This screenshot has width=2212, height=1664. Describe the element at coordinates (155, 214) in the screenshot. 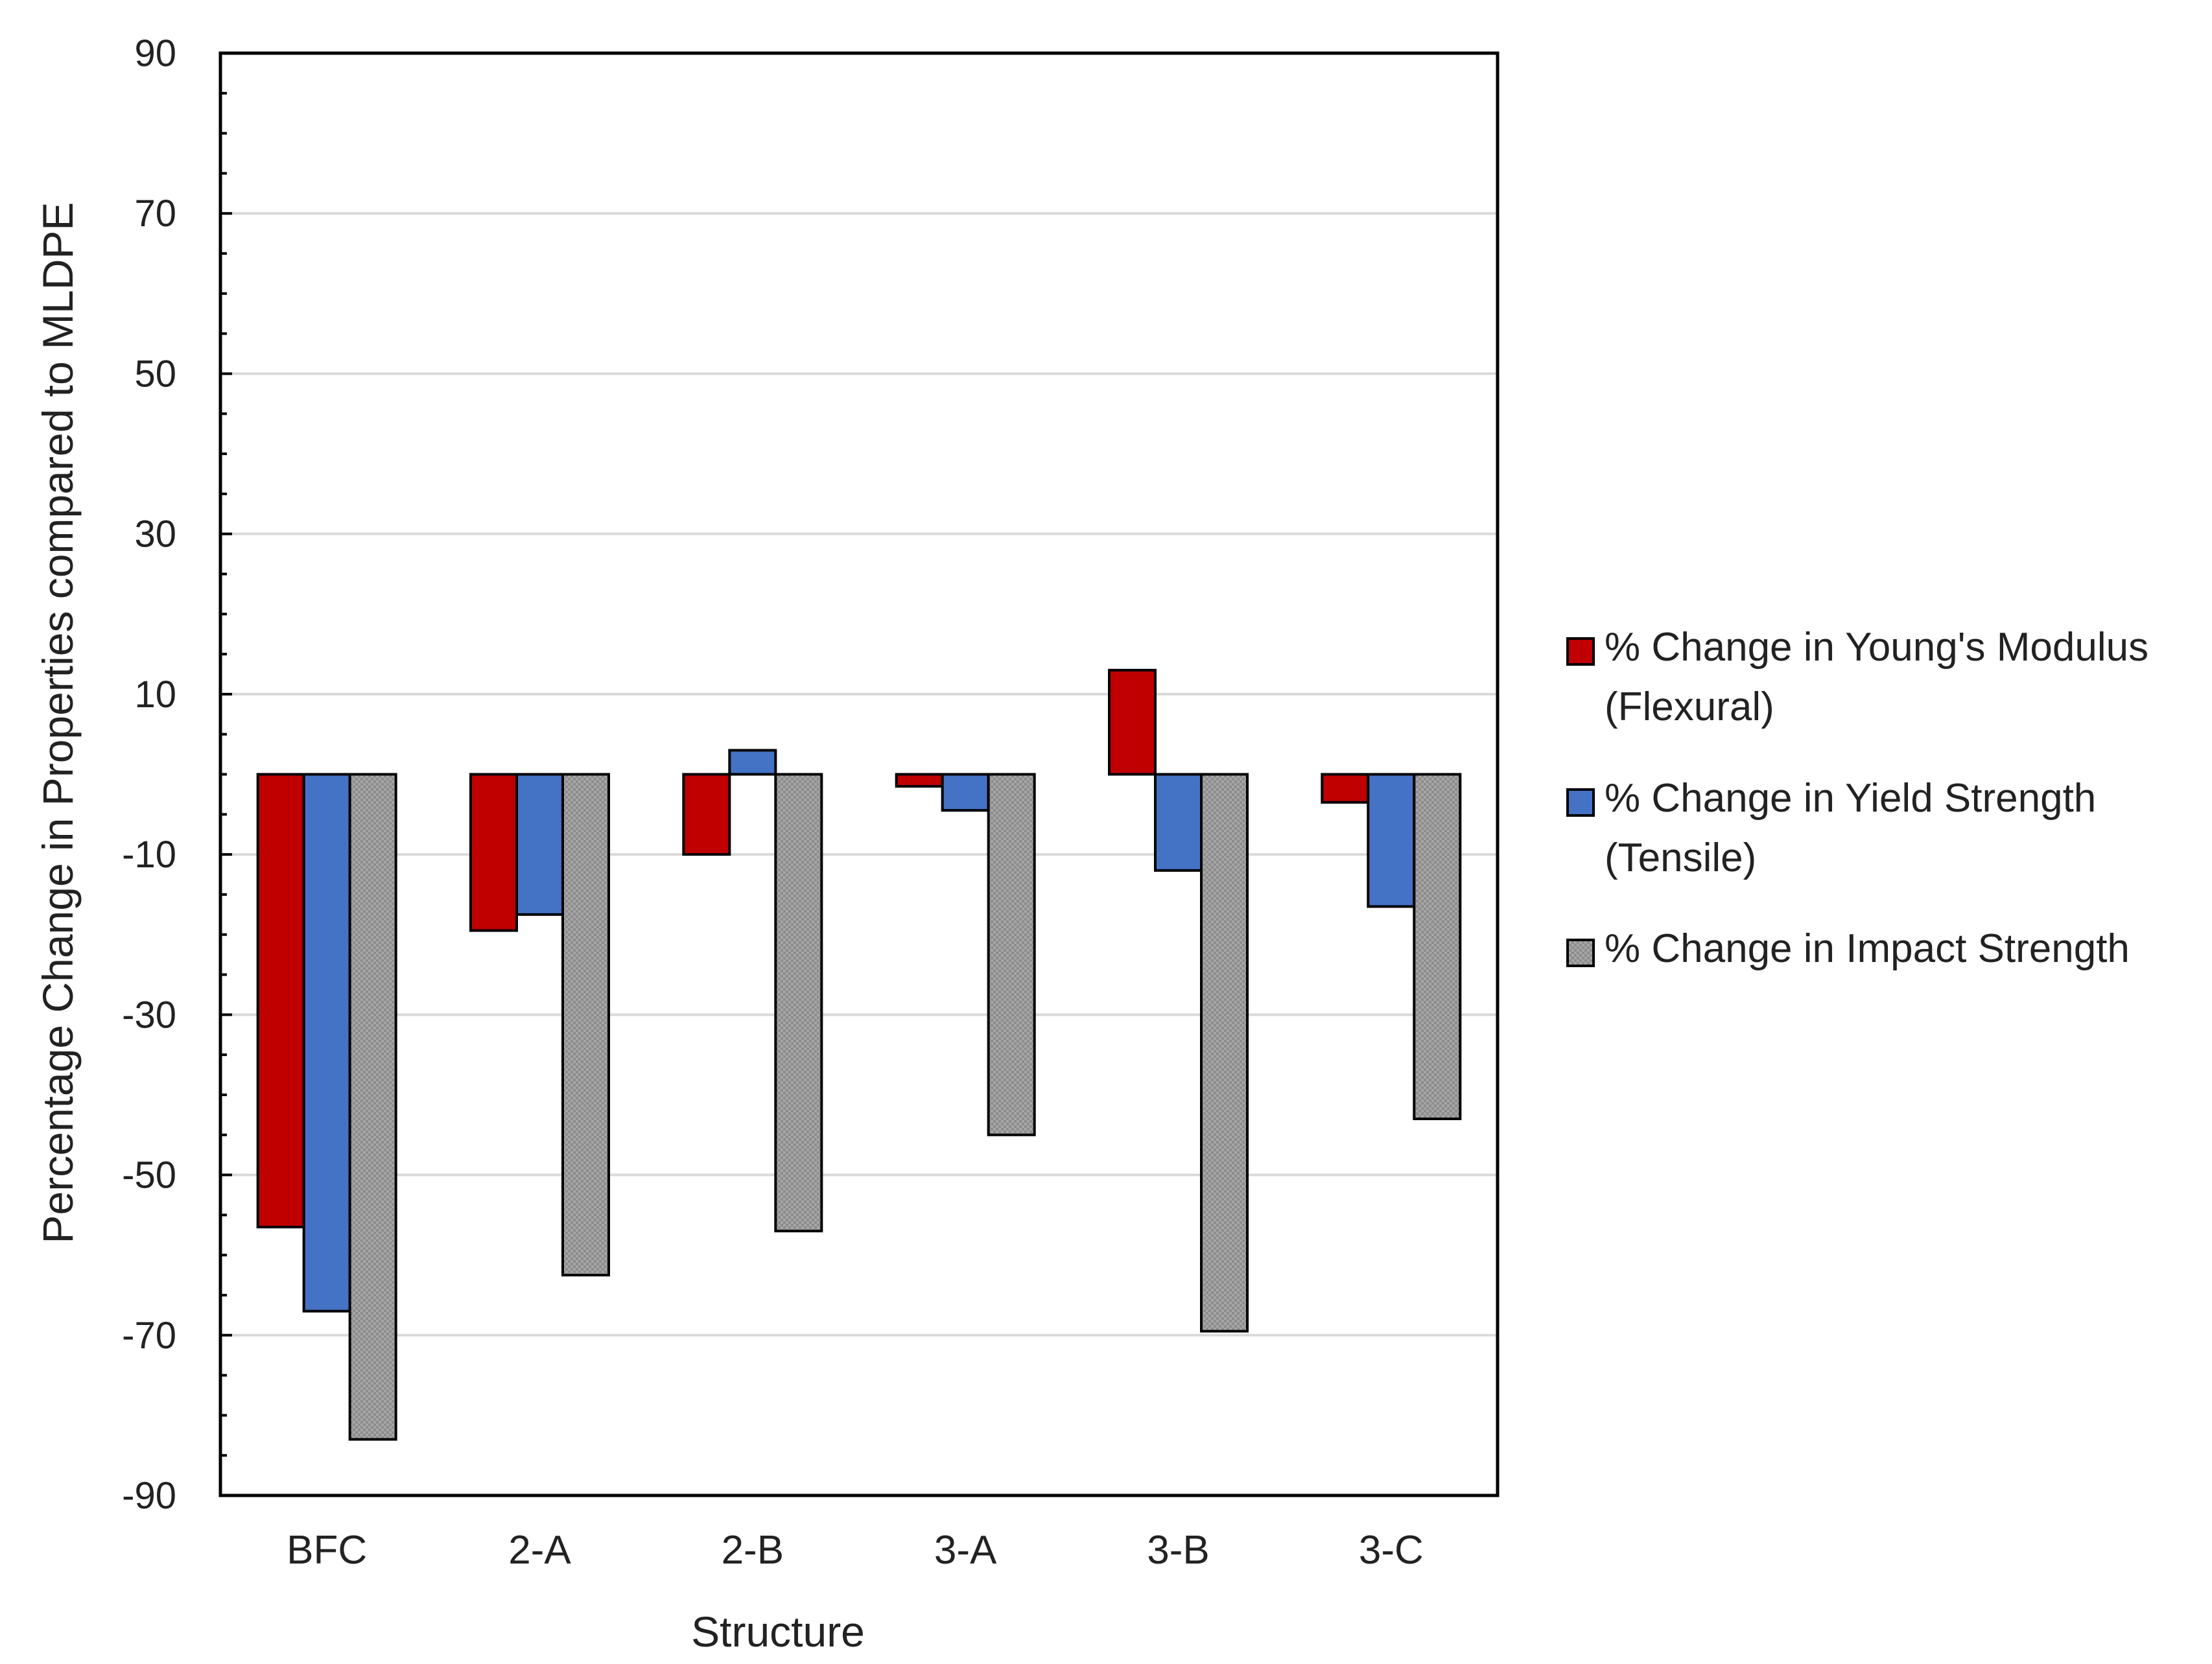

I see `y-tick-label: 70` at that location.